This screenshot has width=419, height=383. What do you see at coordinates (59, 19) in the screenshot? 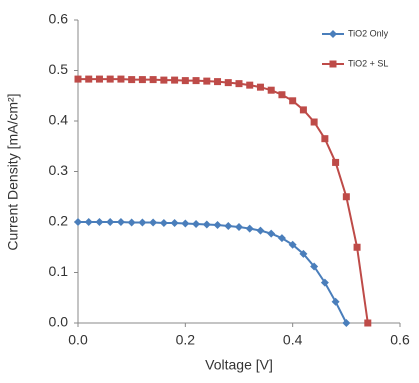
I see `y-tick-label: 0.6` at bounding box center [59, 19].